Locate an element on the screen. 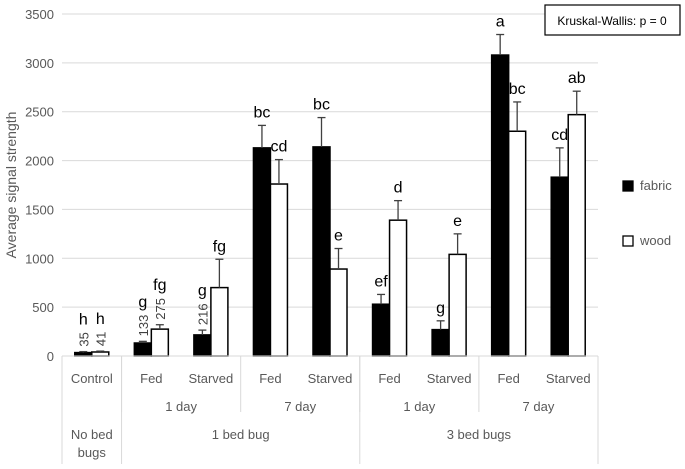 This screenshot has width=685, height=469. legend-swatch-fabric is located at coordinates (628, 186).